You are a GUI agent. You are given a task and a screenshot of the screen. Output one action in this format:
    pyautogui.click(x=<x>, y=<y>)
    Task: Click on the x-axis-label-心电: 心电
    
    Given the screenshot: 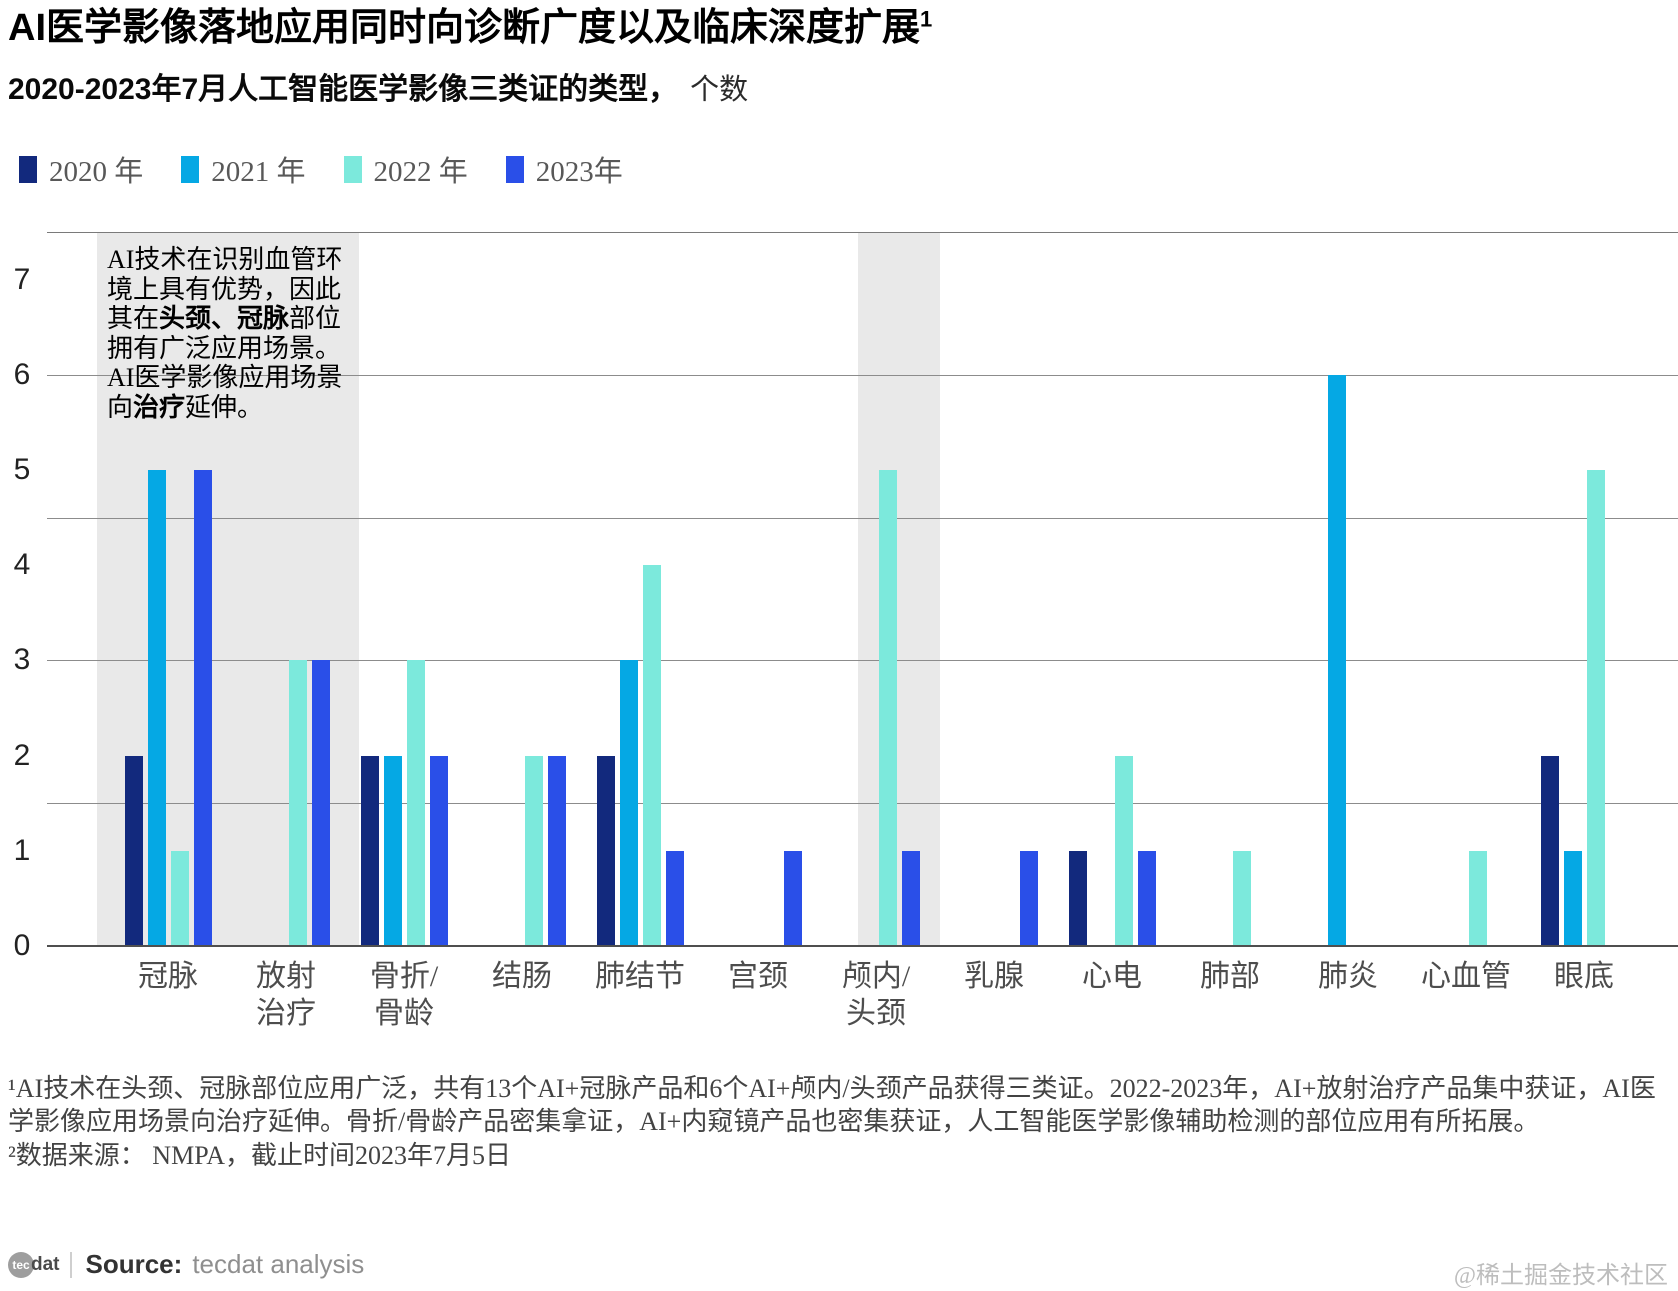 What is the action you would take?
    pyautogui.click(x=1112, y=976)
    